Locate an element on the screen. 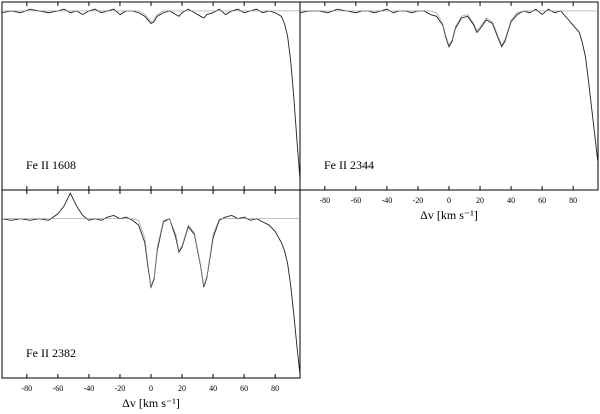 This screenshot has height=414, width=600. panel-label: Fe II 2344 is located at coordinates (349, 165).